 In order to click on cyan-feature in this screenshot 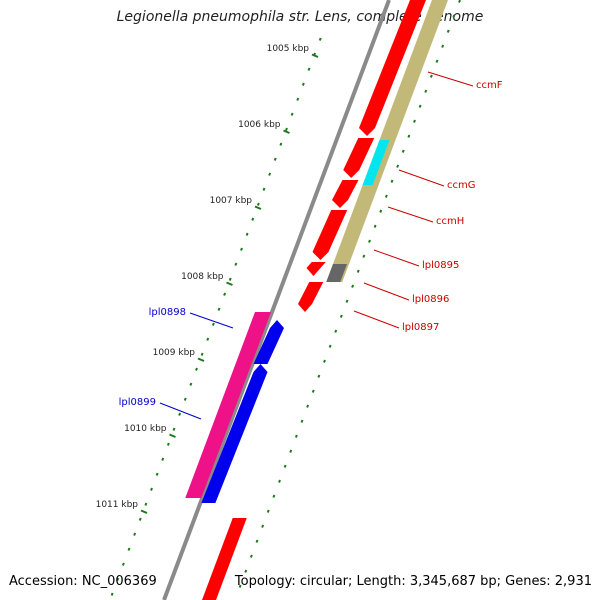, I will do `click(376, 162)`.